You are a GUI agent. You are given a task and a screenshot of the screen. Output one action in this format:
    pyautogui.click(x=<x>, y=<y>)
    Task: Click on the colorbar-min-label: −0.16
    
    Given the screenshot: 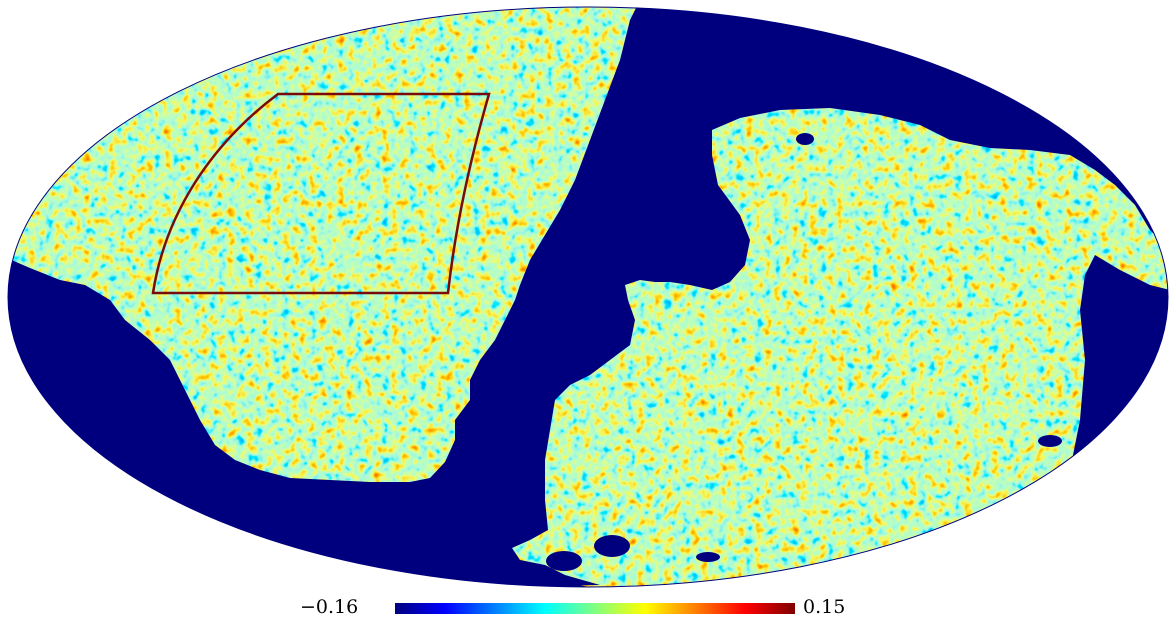 What is the action you would take?
    pyautogui.click(x=329, y=607)
    